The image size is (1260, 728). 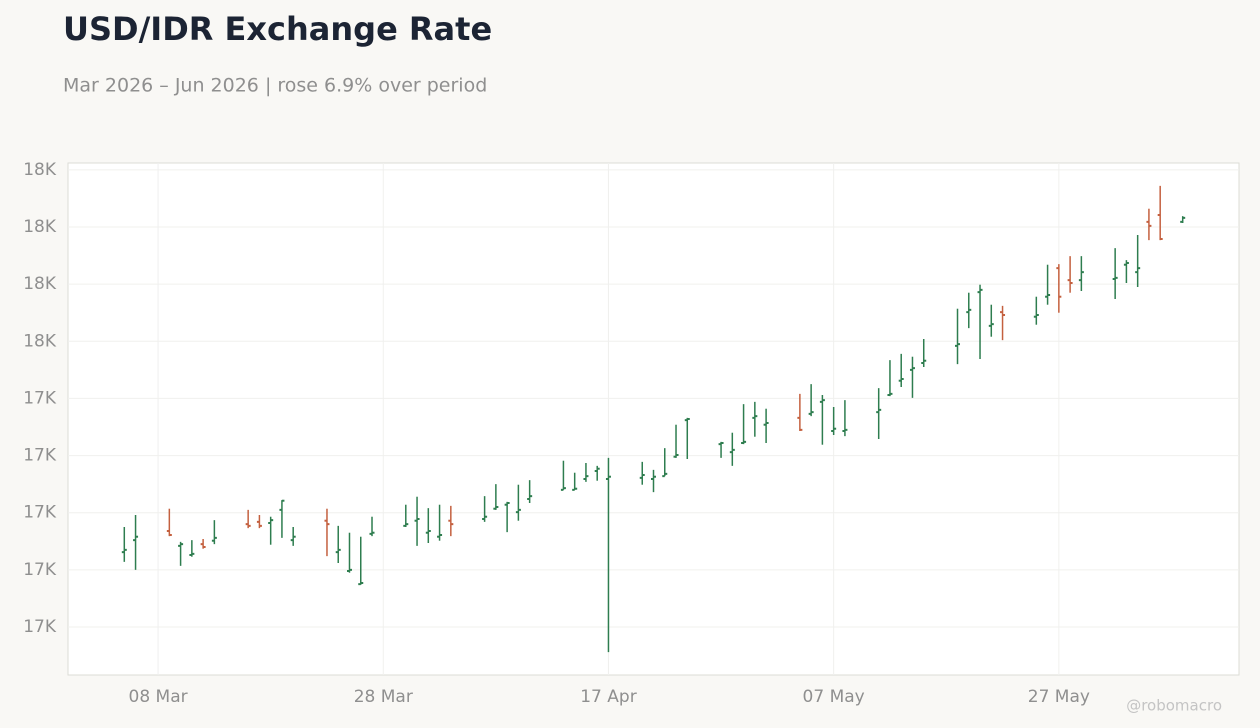 What do you see at coordinates (1174, 706) in the screenshot?
I see `watermark: @robomacro` at bounding box center [1174, 706].